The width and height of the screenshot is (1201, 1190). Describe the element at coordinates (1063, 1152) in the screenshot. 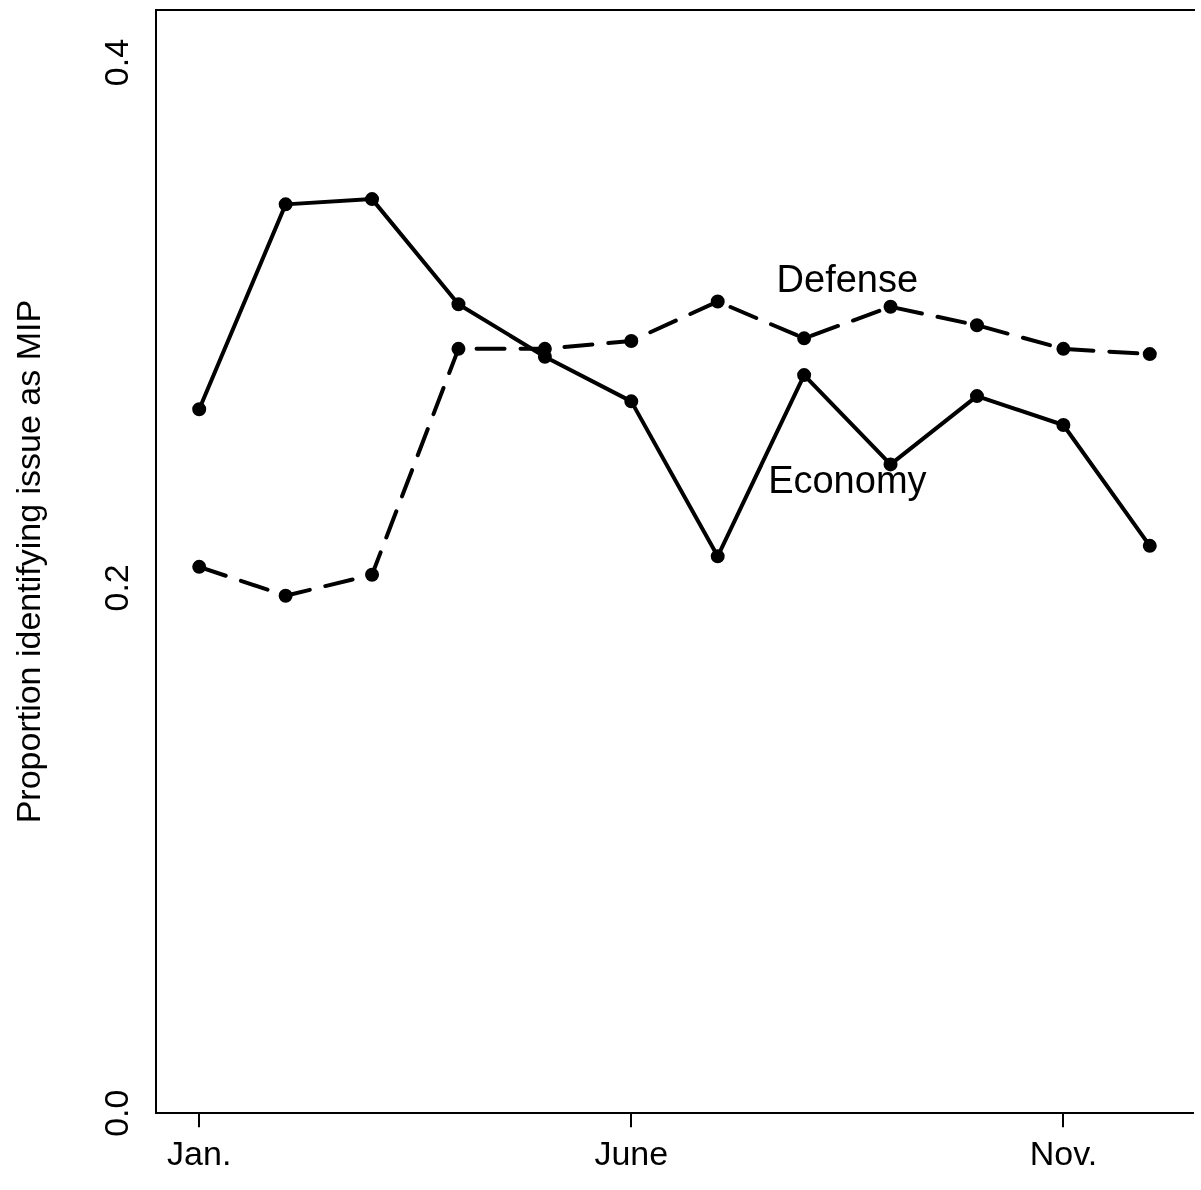

I see `x-tick-label: Nov.` at that location.